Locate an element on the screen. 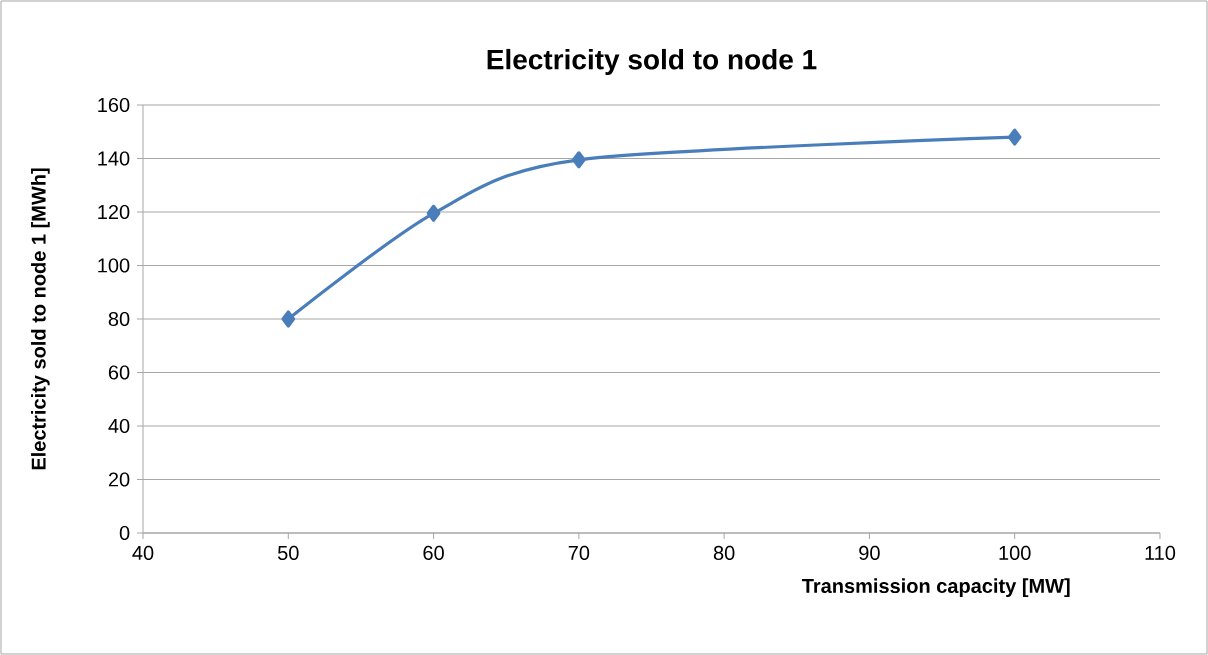  y-tick-label: 0 is located at coordinates (124, 533).